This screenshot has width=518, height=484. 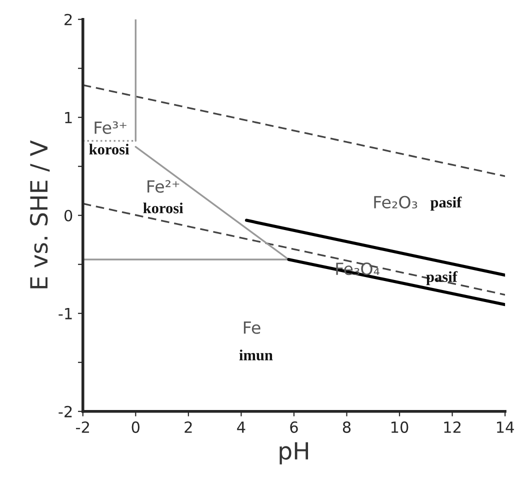 What do you see at coordinates (396, 202) in the screenshot?
I see `annotation: Fe₂O₃` at bounding box center [396, 202].